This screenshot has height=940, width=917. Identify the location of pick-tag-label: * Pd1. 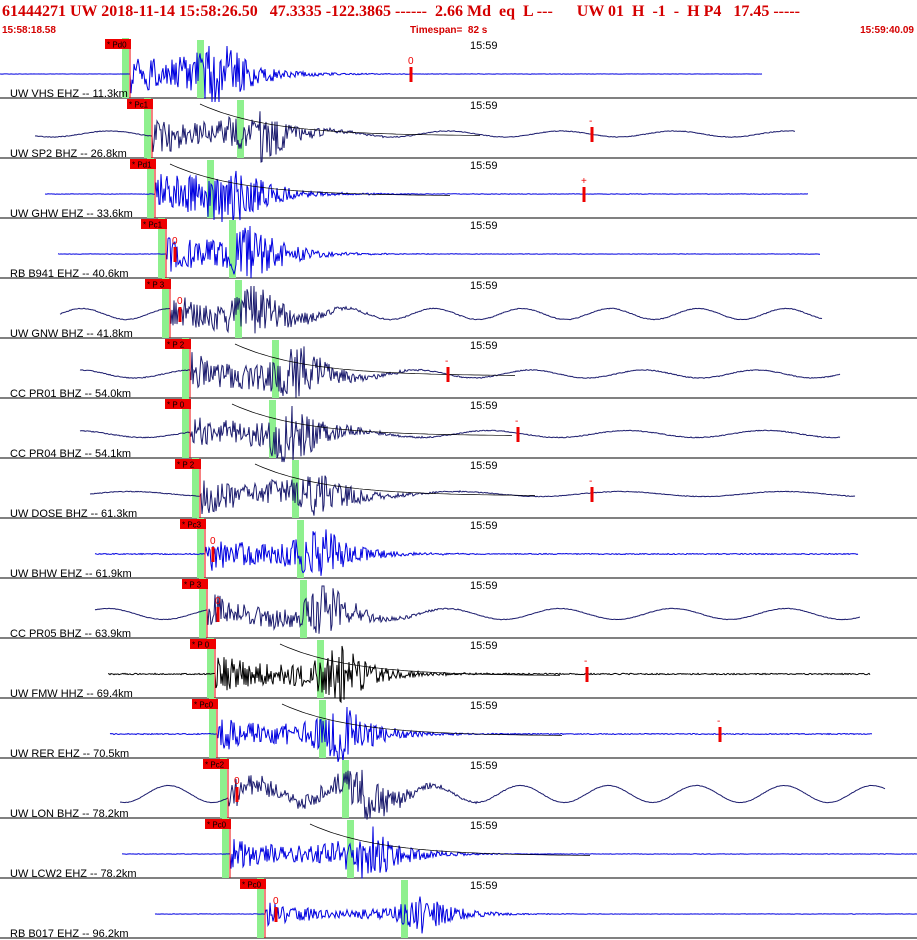
(142, 165).